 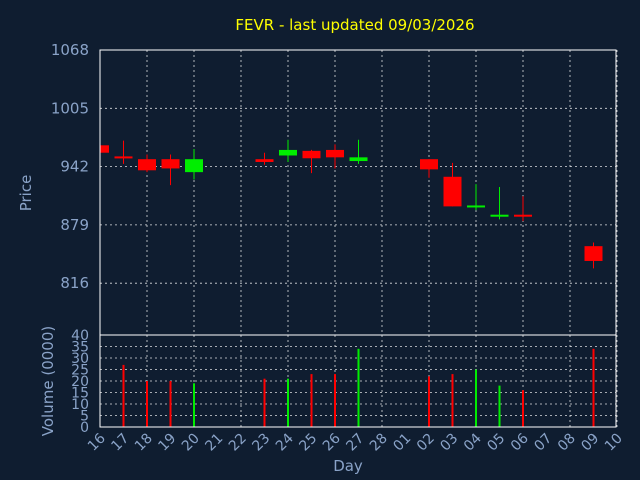 I want to click on price-tick-label: 879, so click(x=74, y=225).